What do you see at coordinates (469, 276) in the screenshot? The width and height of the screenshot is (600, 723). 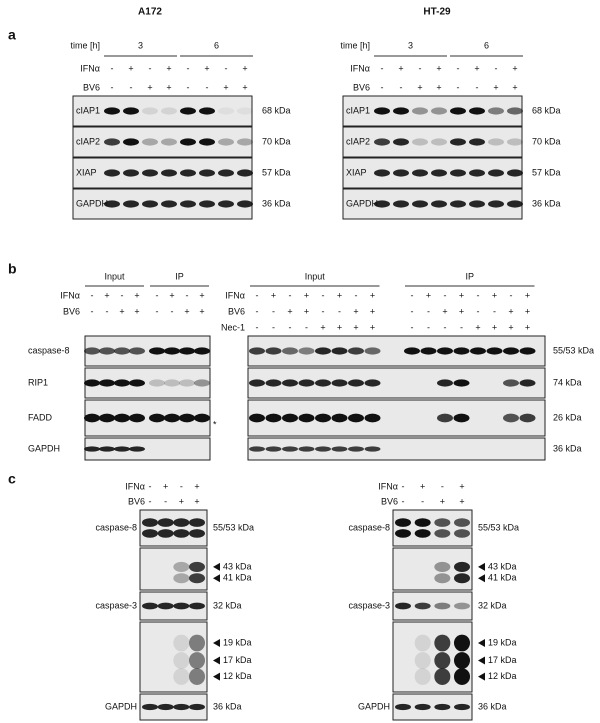 I see `group-label: IP` at bounding box center [469, 276].